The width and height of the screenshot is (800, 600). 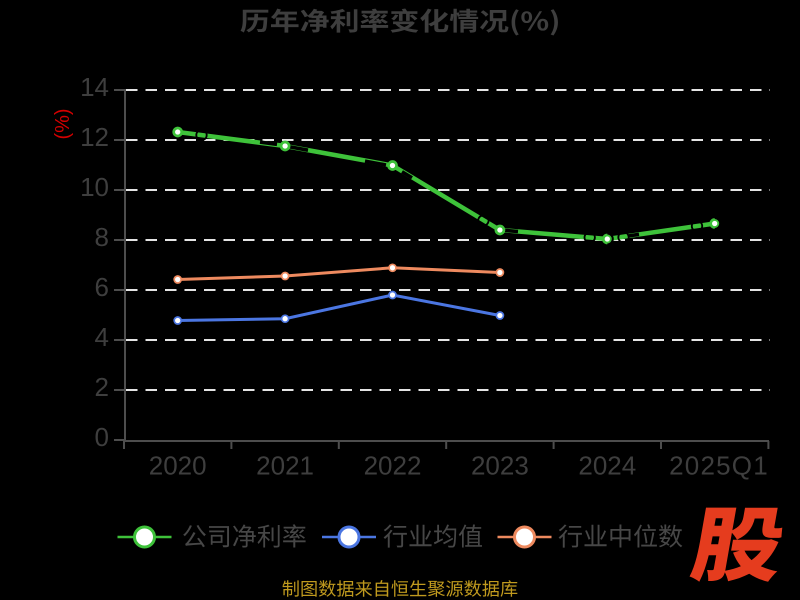 What do you see at coordinates (102, 237) in the screenshot?
I see `svg-text: 8` at bounding box center [102, 237].